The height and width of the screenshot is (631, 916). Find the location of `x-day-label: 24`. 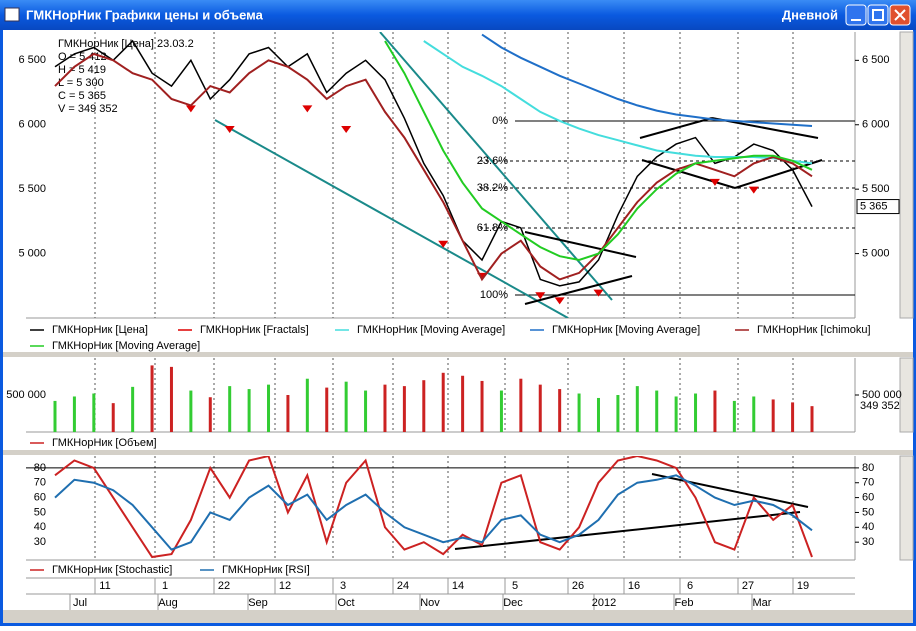

x-day-label: 24 is located at coordinates (403, 586).